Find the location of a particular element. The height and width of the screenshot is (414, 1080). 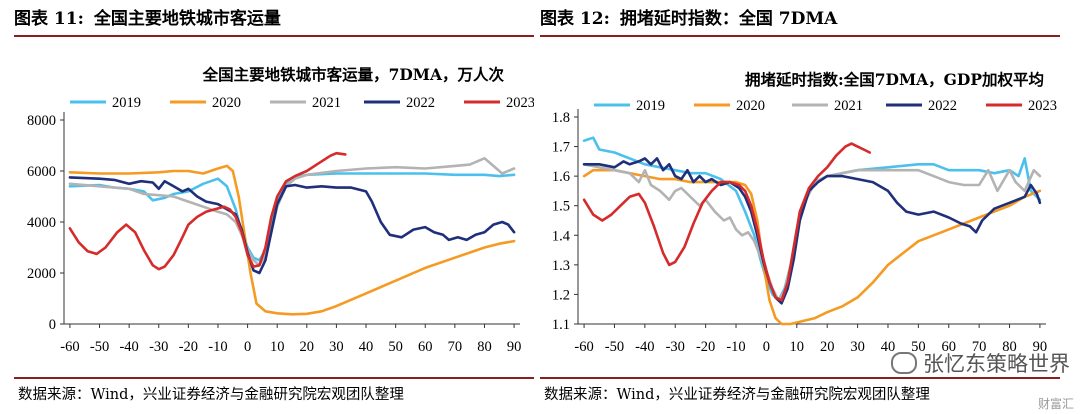

figure-11-title-row: 图表 11: 全国主要地铁城市客运量 is located at coordinates (274, 19).